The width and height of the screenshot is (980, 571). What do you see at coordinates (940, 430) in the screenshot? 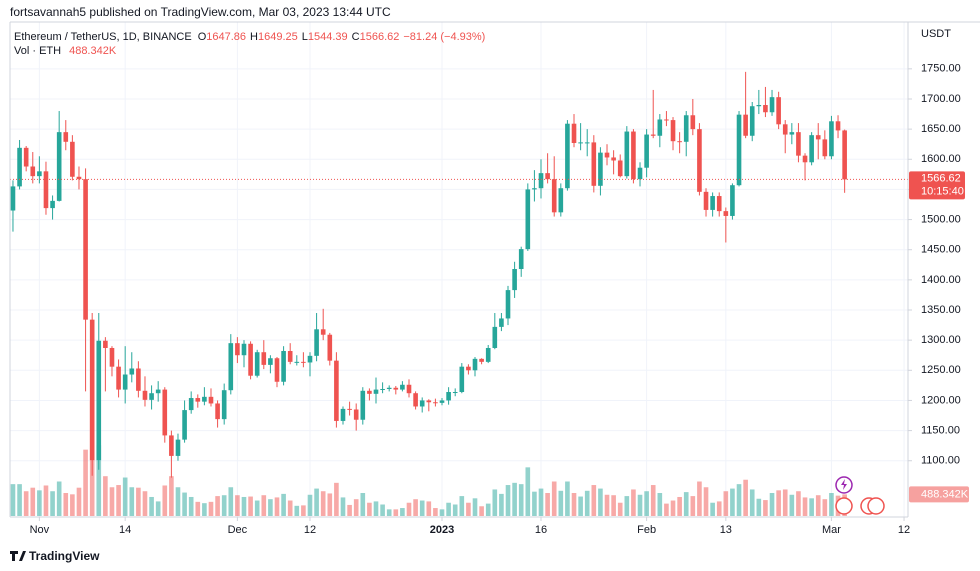
I see `y-tick-label: 1150.00` at bounding box center [940, 430].